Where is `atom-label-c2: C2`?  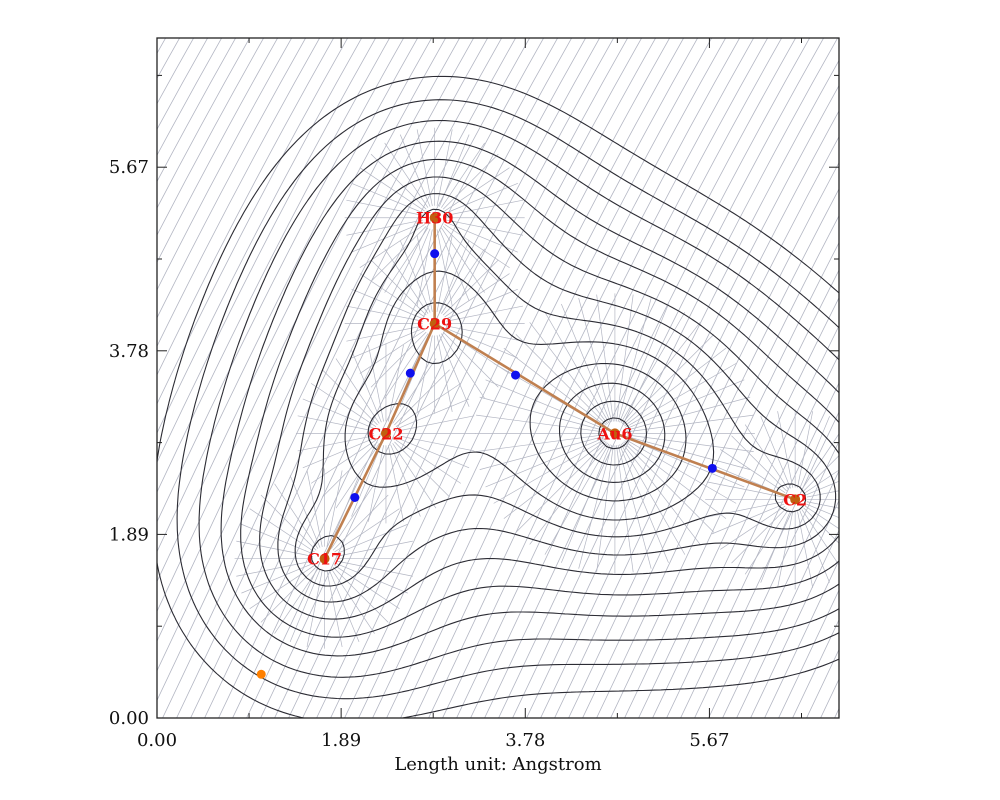 atom-label-c2: C2 is located at coordinates (795, 499).